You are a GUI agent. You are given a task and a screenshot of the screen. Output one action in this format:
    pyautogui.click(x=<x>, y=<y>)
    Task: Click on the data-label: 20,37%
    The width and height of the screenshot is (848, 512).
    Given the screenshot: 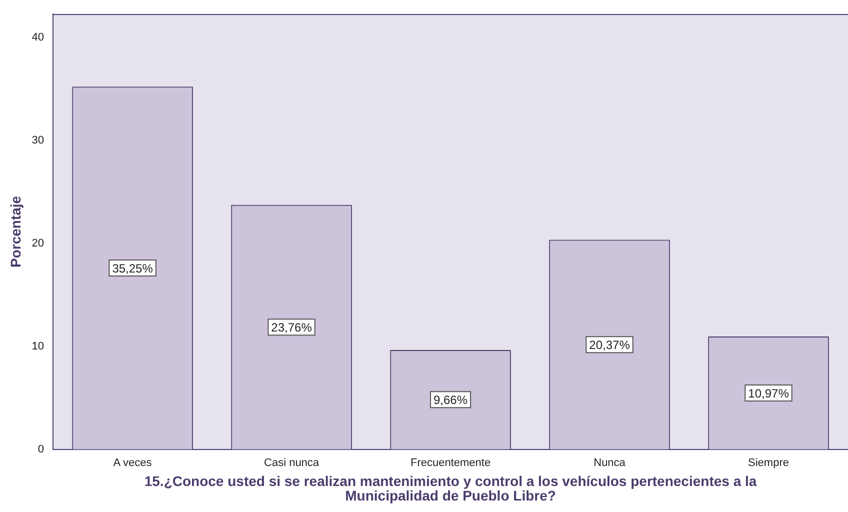 What is the action you would take?
    pyautogui.click(x=609, y=345)
    